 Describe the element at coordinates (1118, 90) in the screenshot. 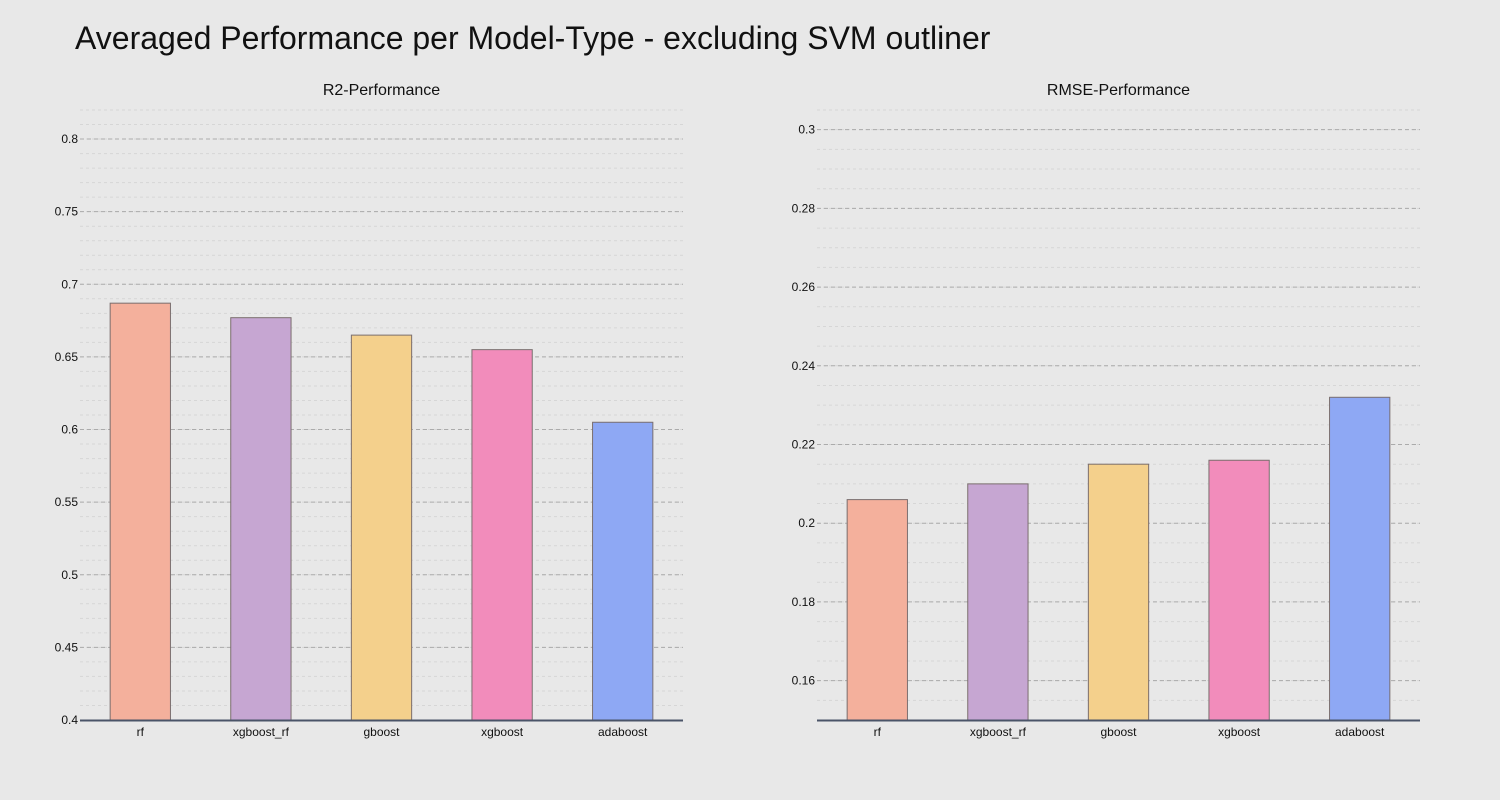

I see `chart-title: RMSE-Performance` at that location.